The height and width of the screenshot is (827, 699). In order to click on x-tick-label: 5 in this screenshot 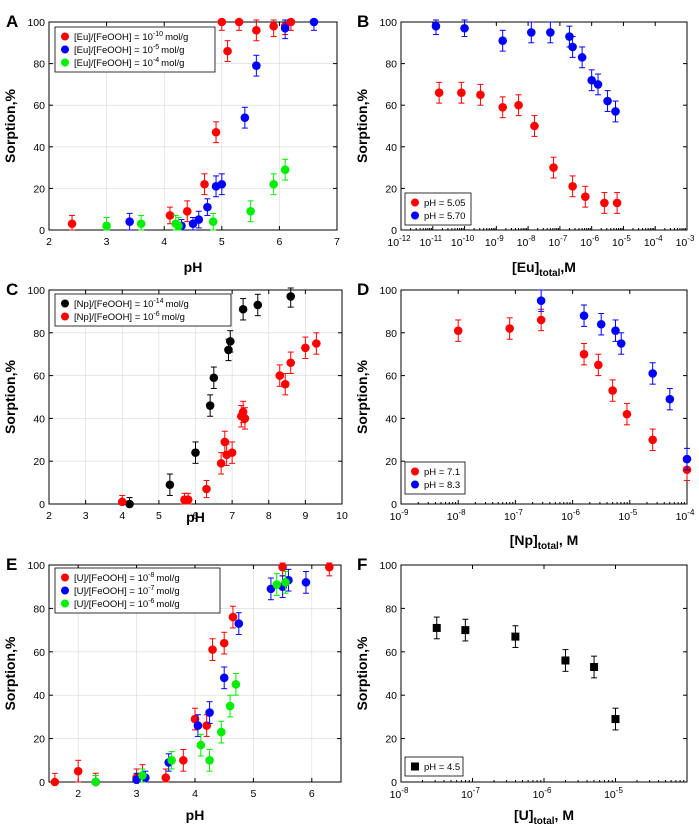, I will do `click(222, 242)`.